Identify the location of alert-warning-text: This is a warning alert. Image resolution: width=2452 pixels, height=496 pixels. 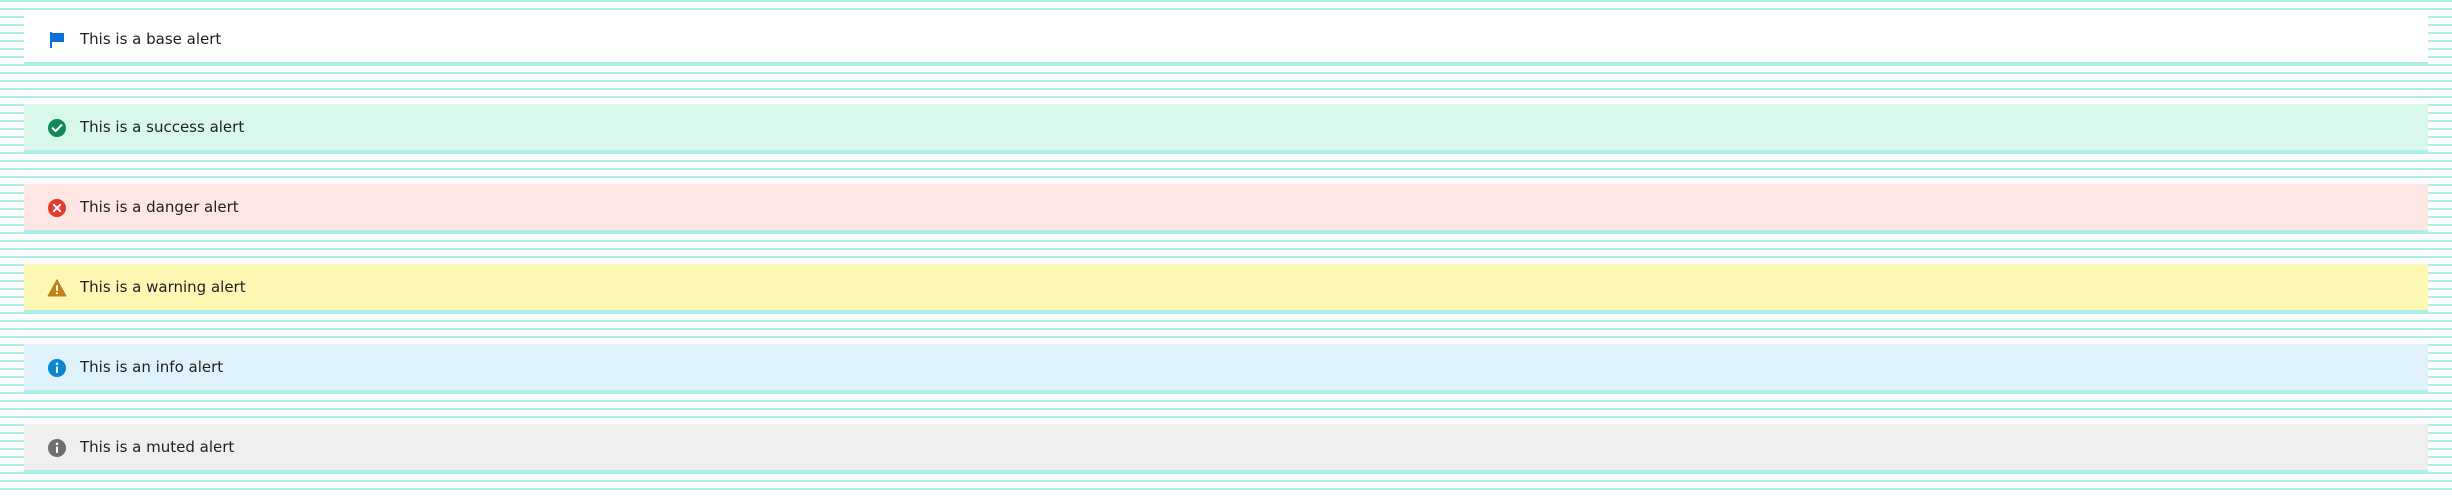
(163, 287).